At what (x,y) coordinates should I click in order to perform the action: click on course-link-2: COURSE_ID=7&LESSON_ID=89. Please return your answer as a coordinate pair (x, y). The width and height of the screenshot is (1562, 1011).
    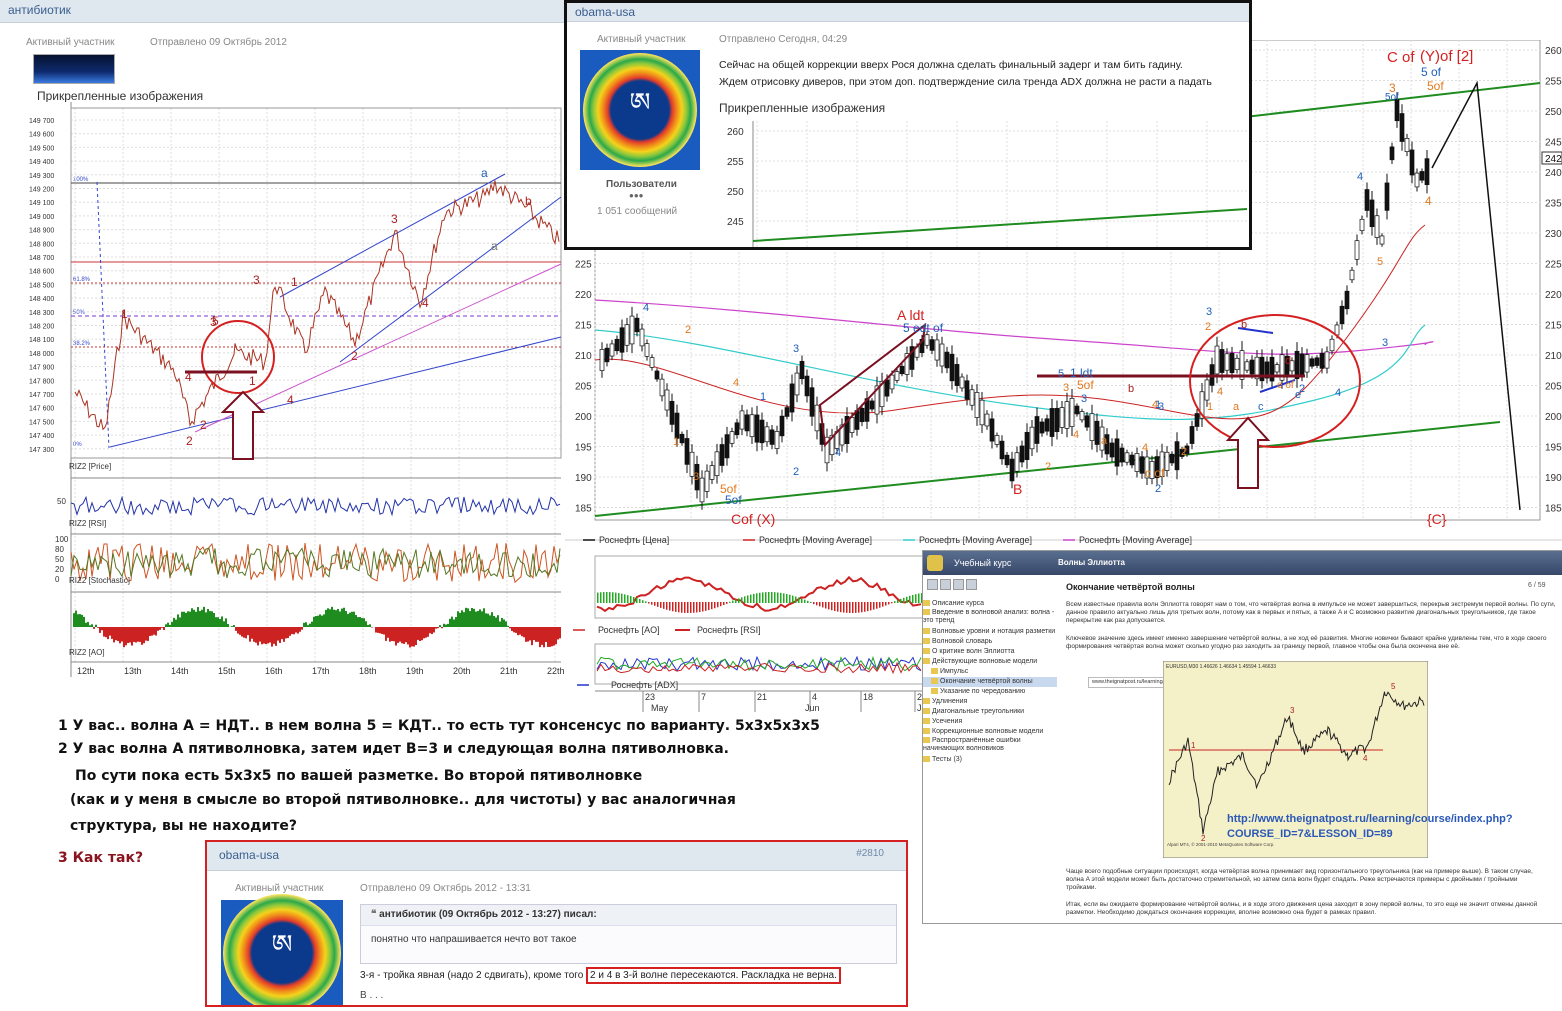
    Looking at the image, I should click on (1310, 834).